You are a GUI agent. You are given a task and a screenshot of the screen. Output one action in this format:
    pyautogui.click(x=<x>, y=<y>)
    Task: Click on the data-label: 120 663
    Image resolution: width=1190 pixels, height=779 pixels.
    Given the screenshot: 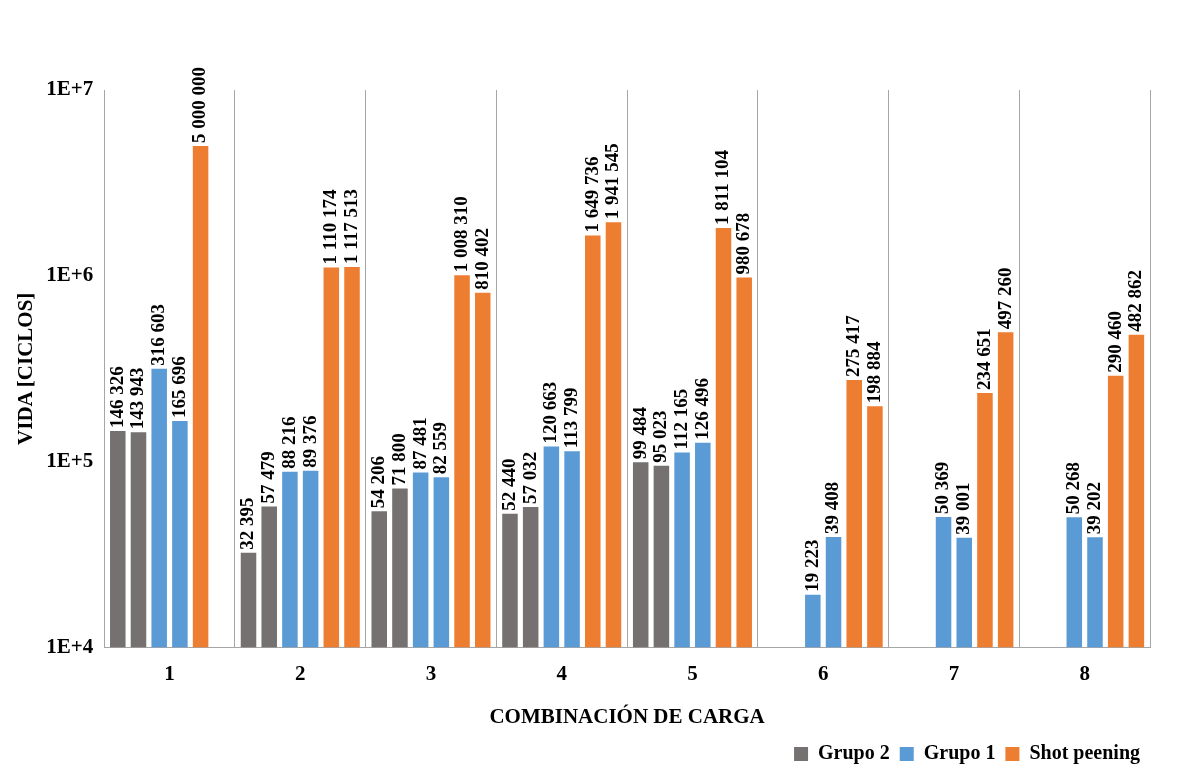 What is the action you would take?
    pyautogui.click(x=550, y=412)
    